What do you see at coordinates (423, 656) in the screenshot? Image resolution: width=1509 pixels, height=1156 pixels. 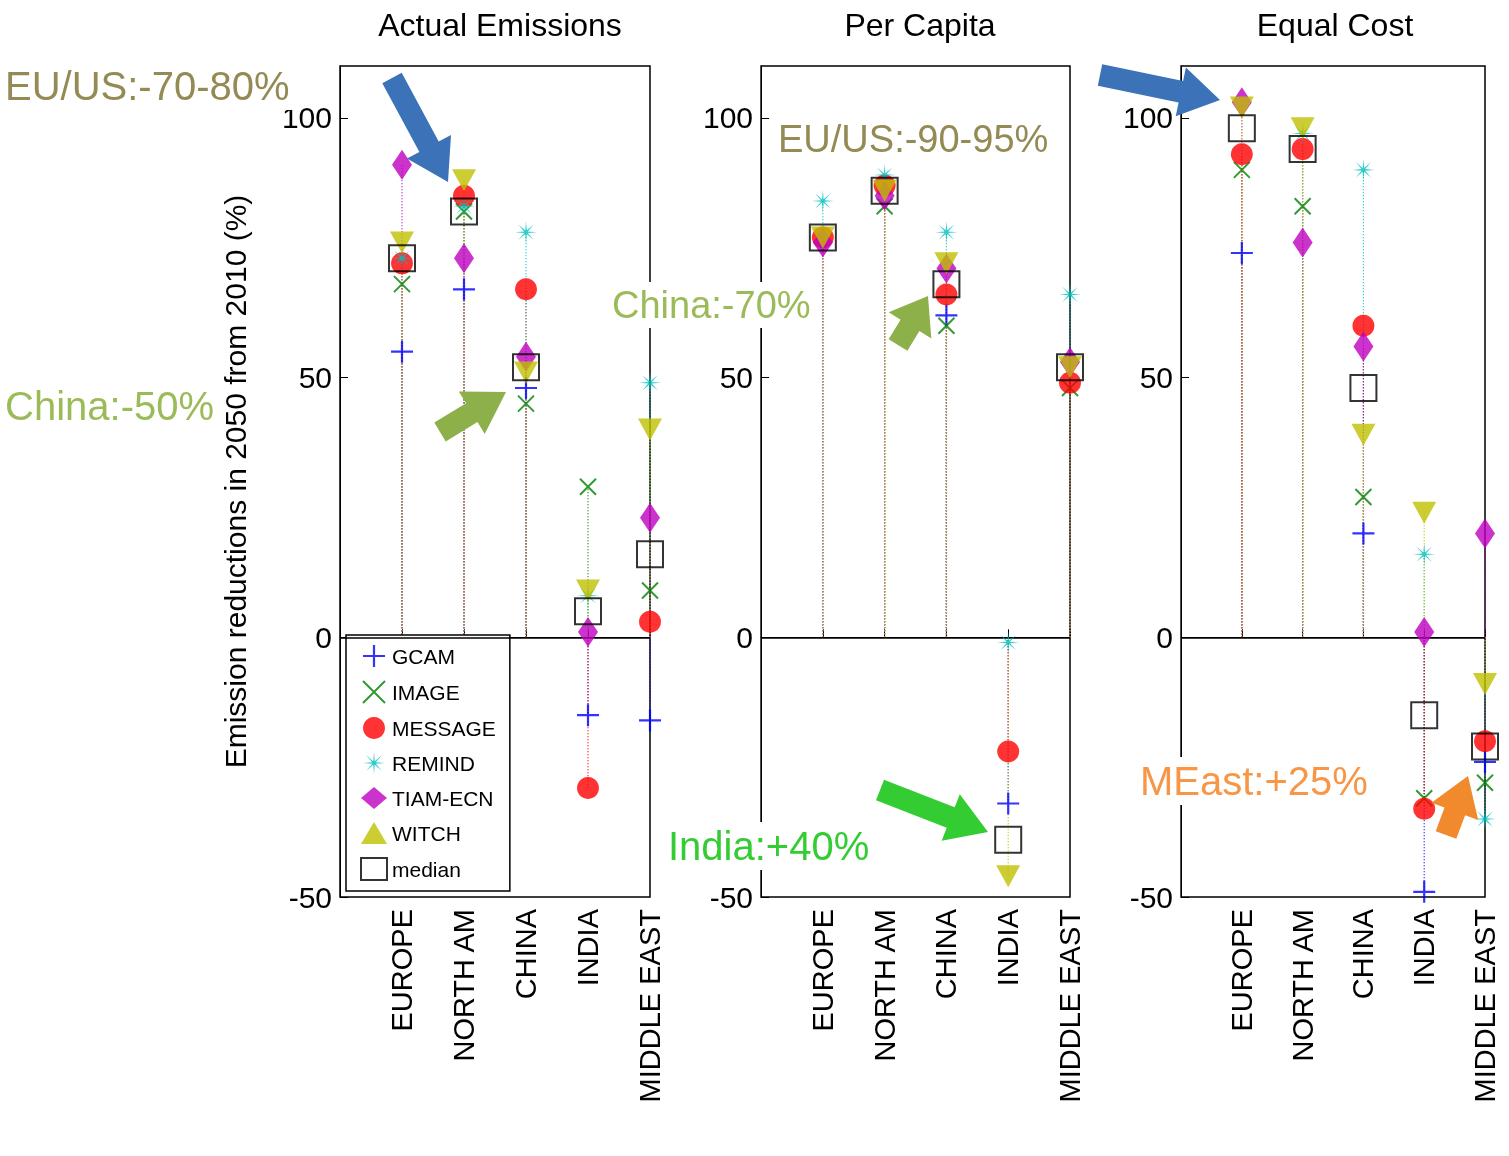 I see `legend-label: GCAM` at bounding box center [423, 656].